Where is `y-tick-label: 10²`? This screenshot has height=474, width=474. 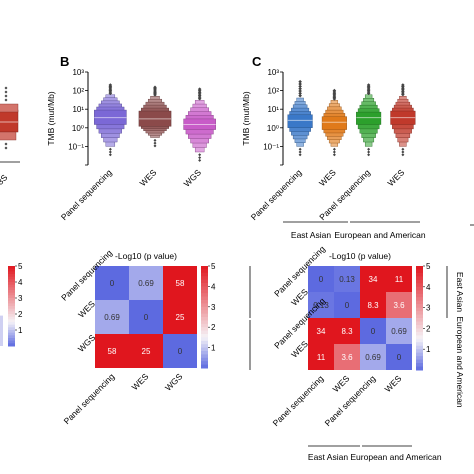 y-tick-label: 10² is located at coordinates (273, 91).